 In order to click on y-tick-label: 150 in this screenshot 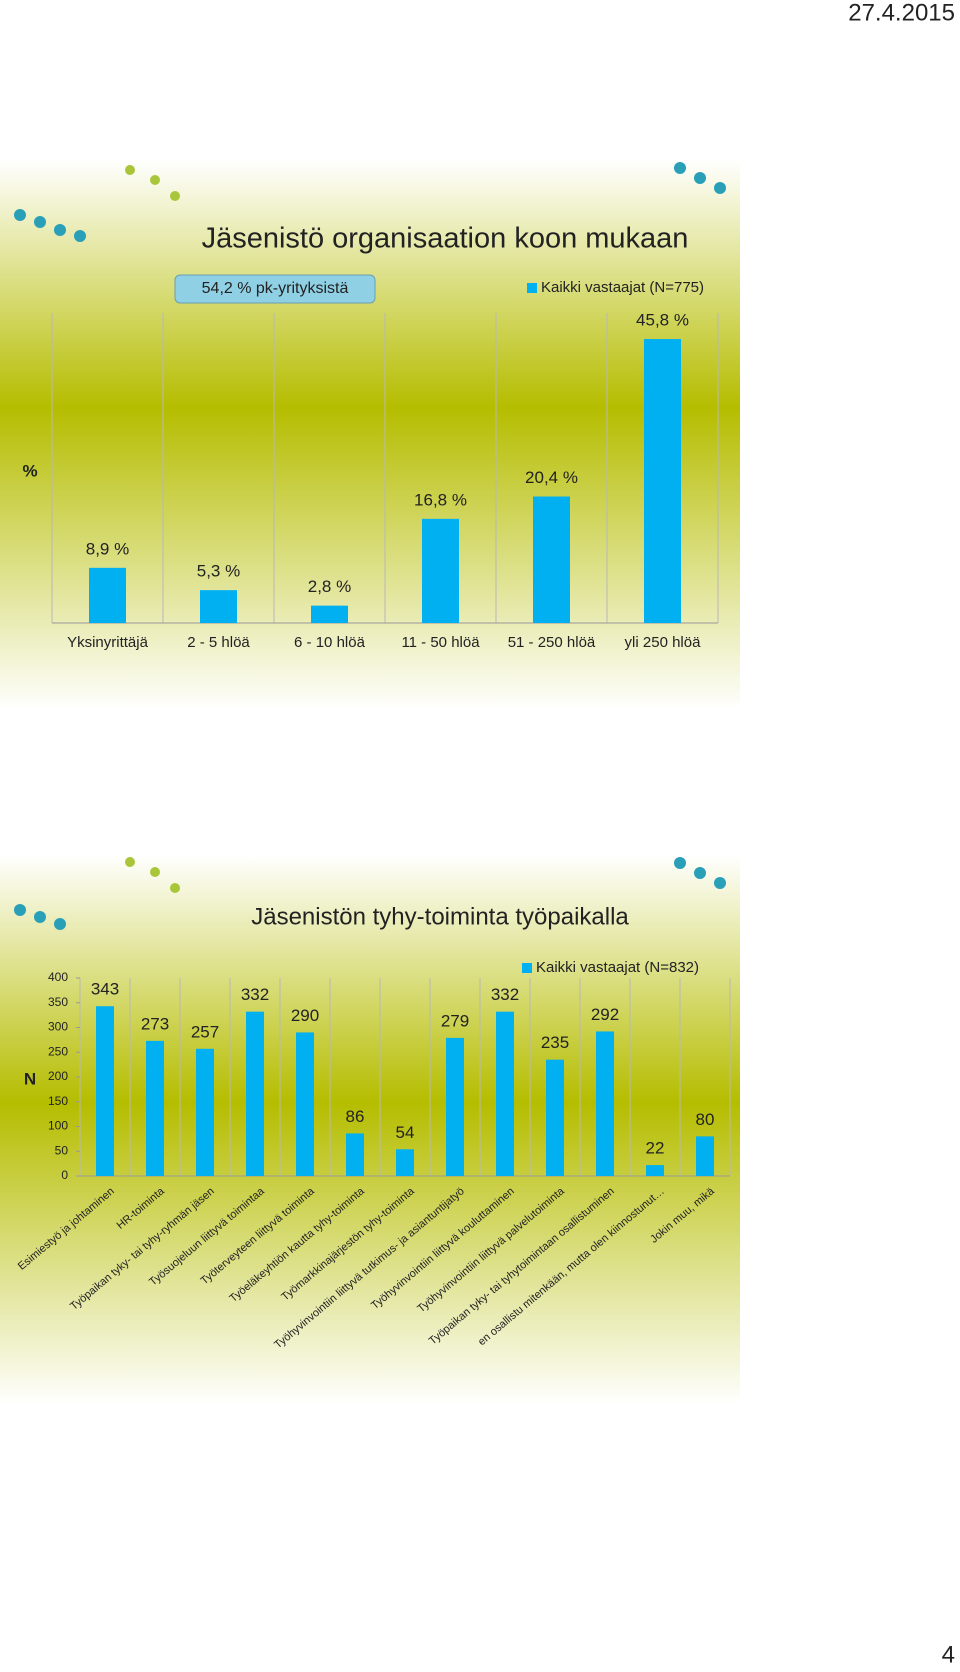, I will do `click(58, 1101)`.